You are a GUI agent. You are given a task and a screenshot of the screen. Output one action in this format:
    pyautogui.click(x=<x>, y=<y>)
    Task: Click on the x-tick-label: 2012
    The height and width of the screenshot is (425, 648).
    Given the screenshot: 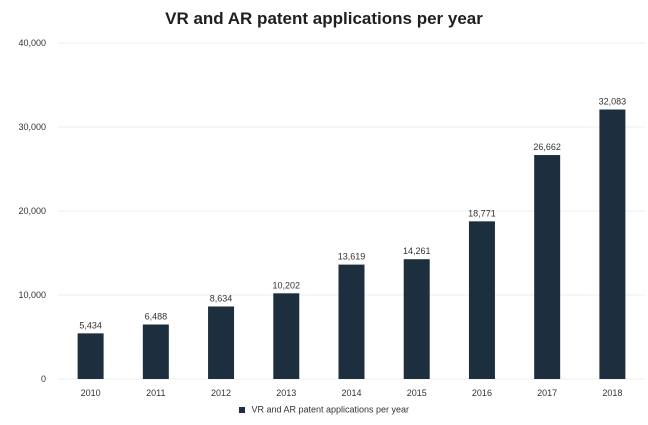 What is the action you would take?
    pyautogui.click(x=221, y=393)
    